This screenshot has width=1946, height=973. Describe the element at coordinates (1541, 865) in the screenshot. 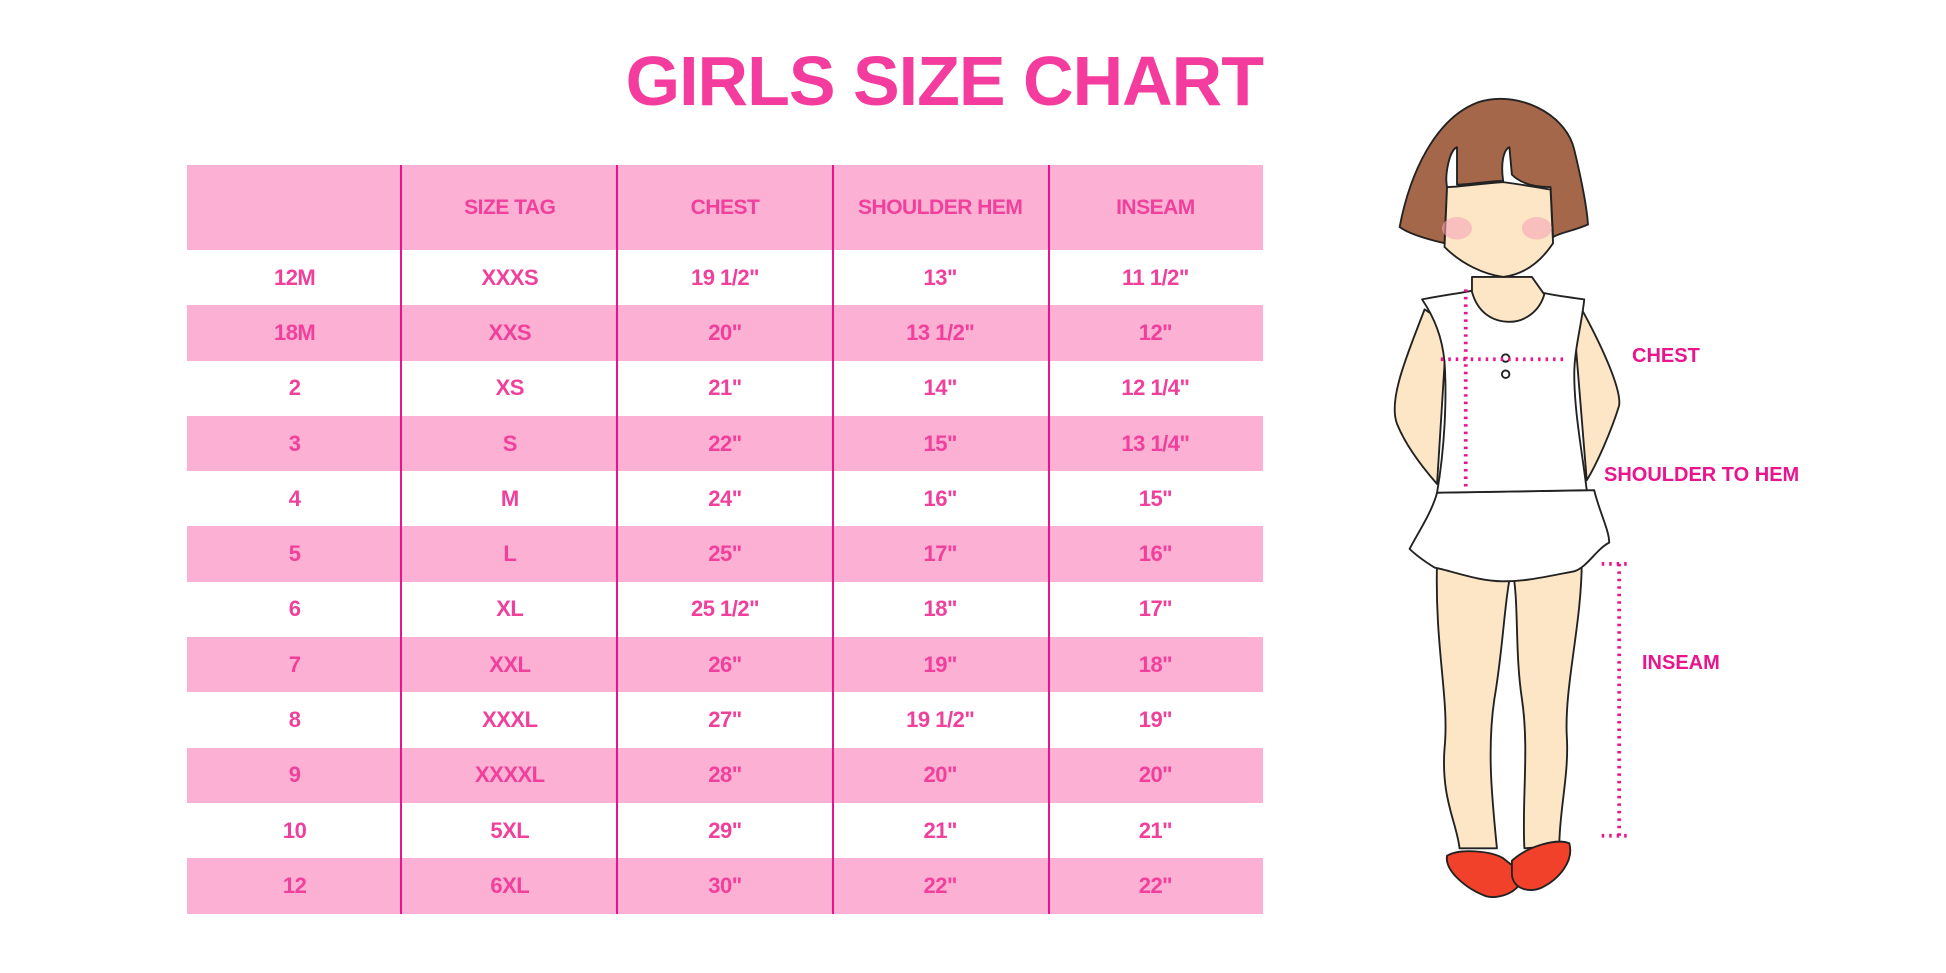

I see `right-shoe` at that location.